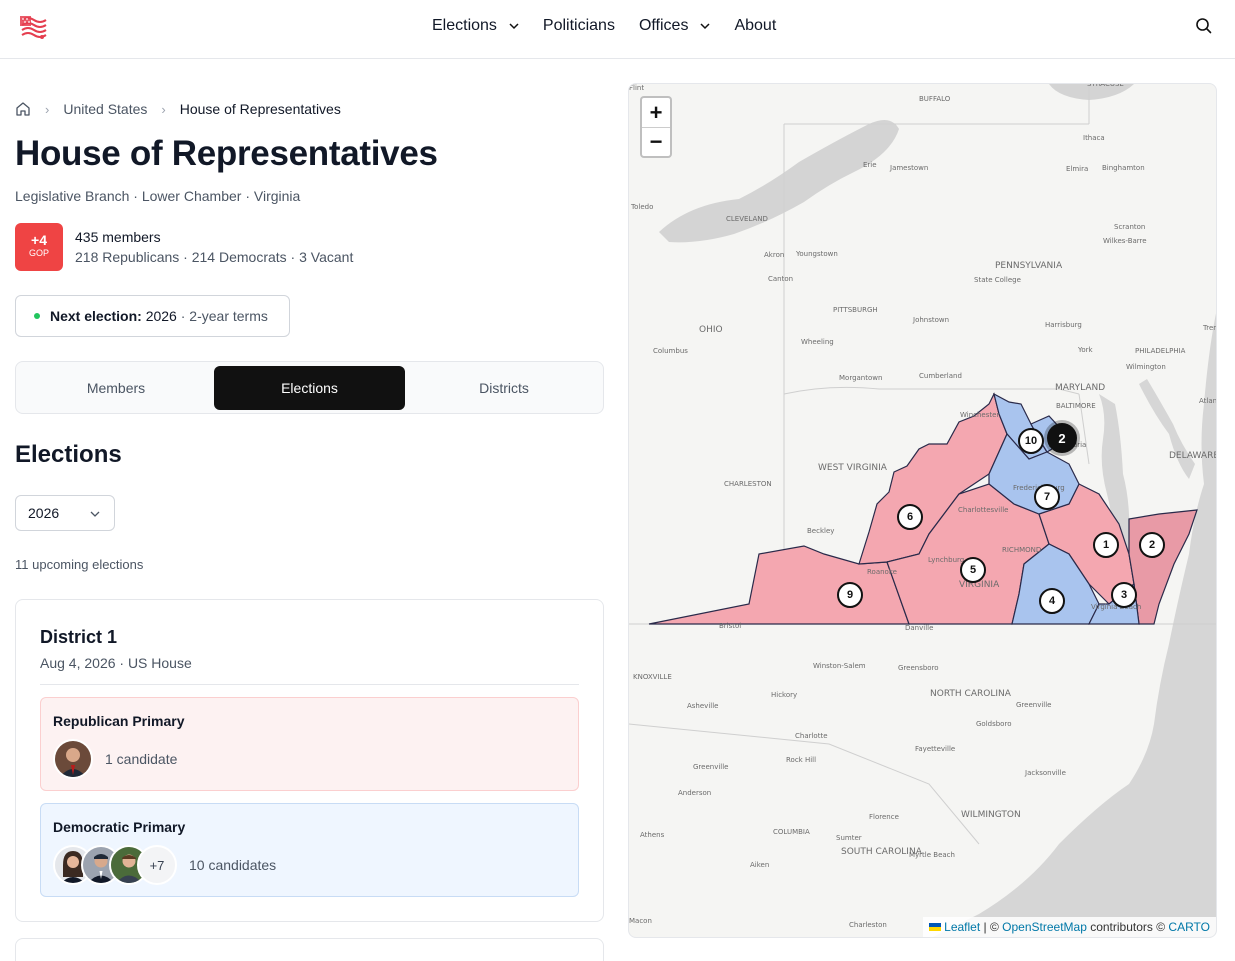 This screenshot has width=1235, height=961. Describe the element at coordinates (1033, 705) in the screenshot. I see `map-place-label: Greenville` at that location.